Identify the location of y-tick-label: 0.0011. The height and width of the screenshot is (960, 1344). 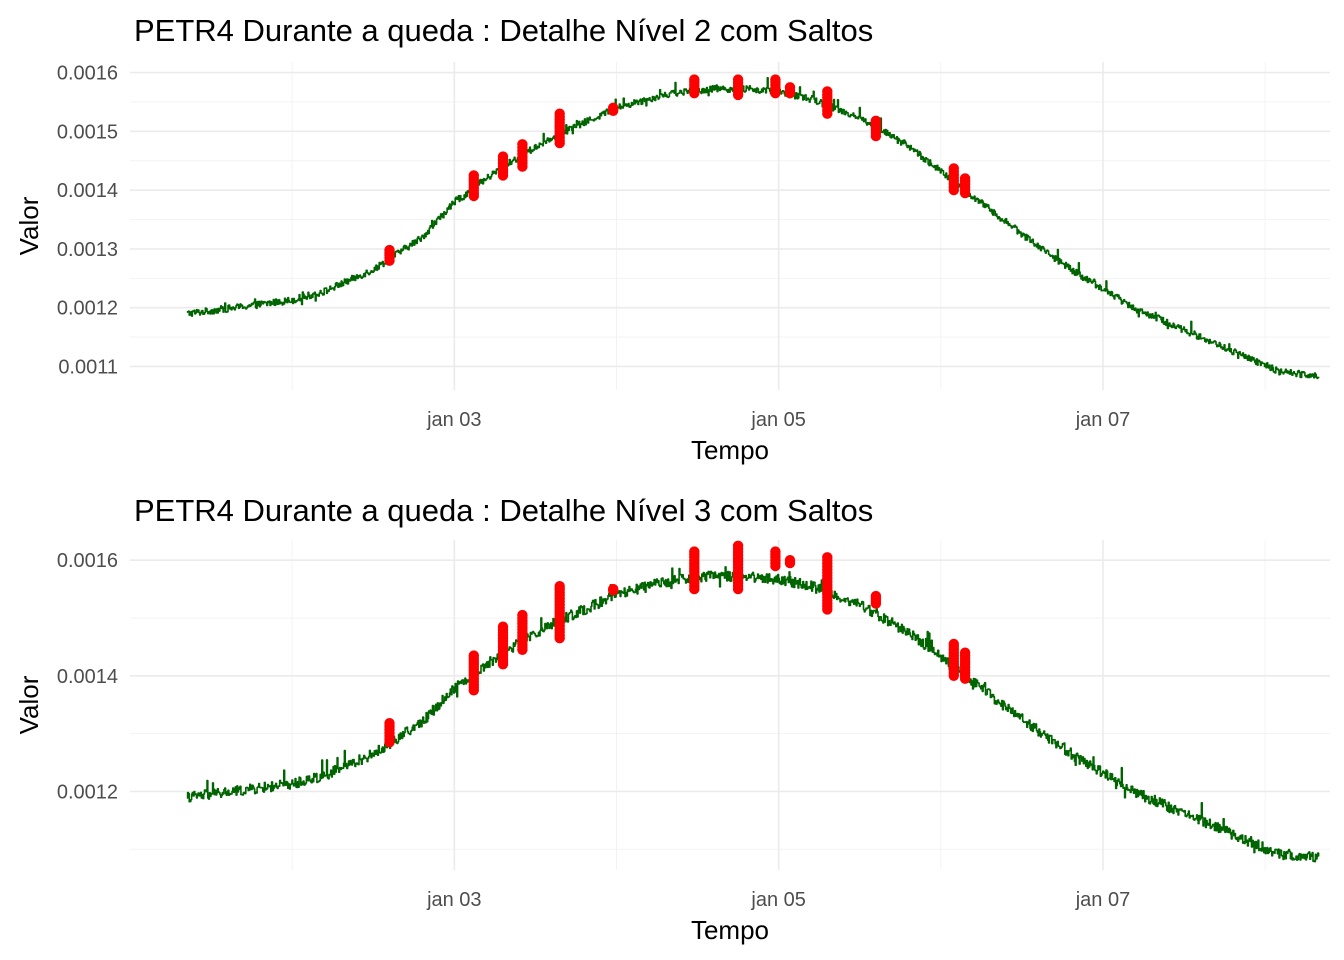
(88, 367).